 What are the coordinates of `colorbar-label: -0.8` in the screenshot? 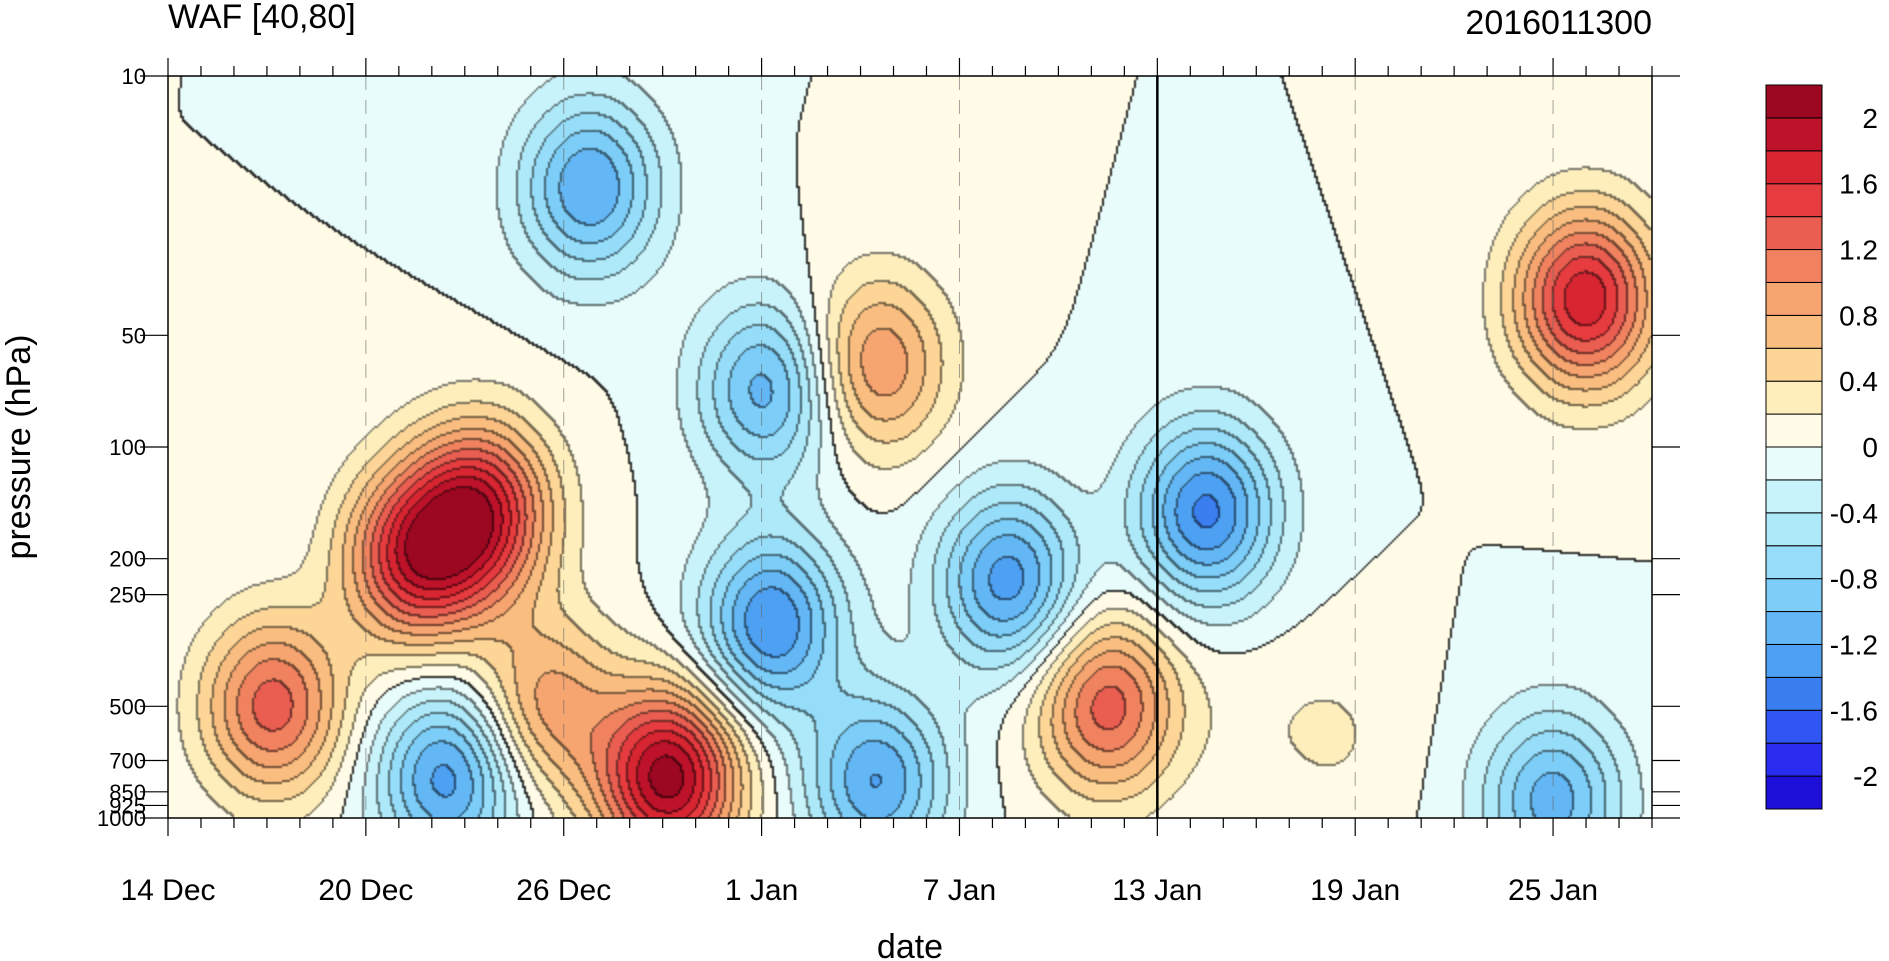 It's located at (1854, 579).